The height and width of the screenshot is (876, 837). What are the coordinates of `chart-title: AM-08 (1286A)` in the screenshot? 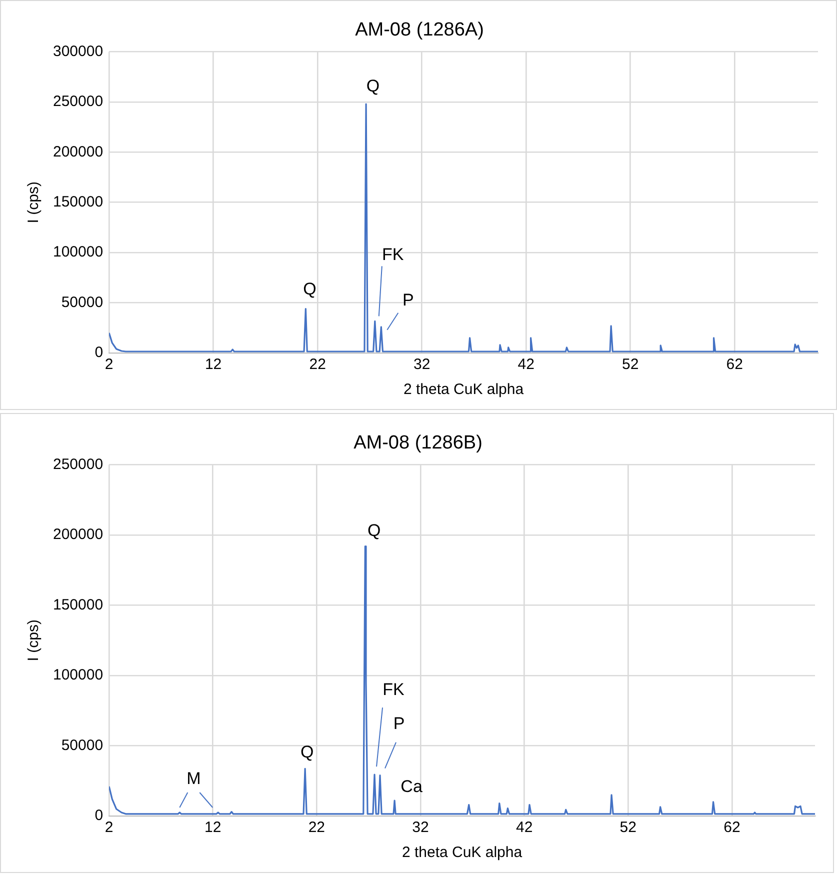 It's located at (419, 30).